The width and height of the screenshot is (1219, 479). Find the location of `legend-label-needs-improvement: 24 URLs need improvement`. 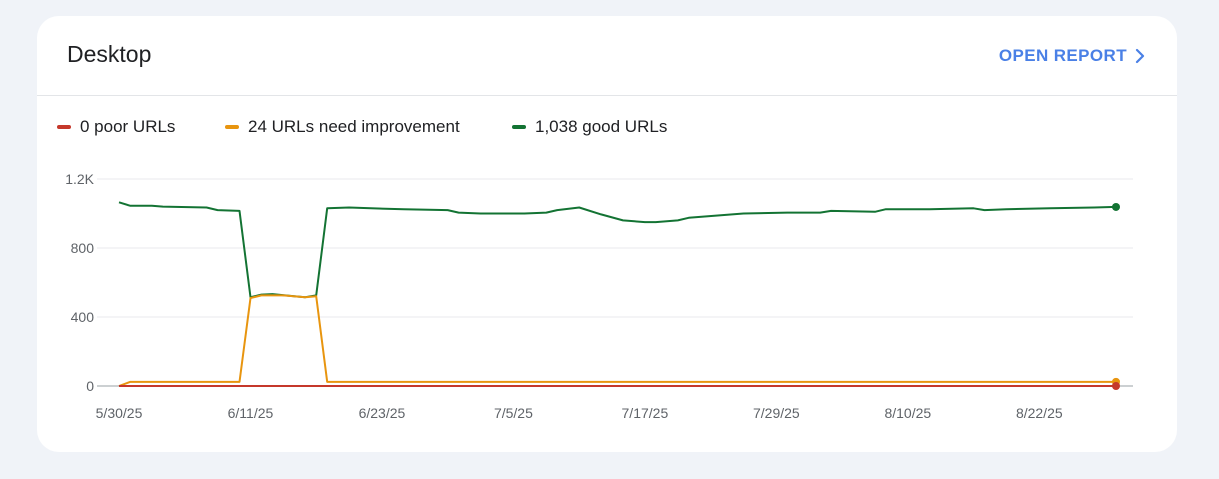

legend-label-needs-improvement: 24 URLs need improvement is located at coordinates (354, 126).